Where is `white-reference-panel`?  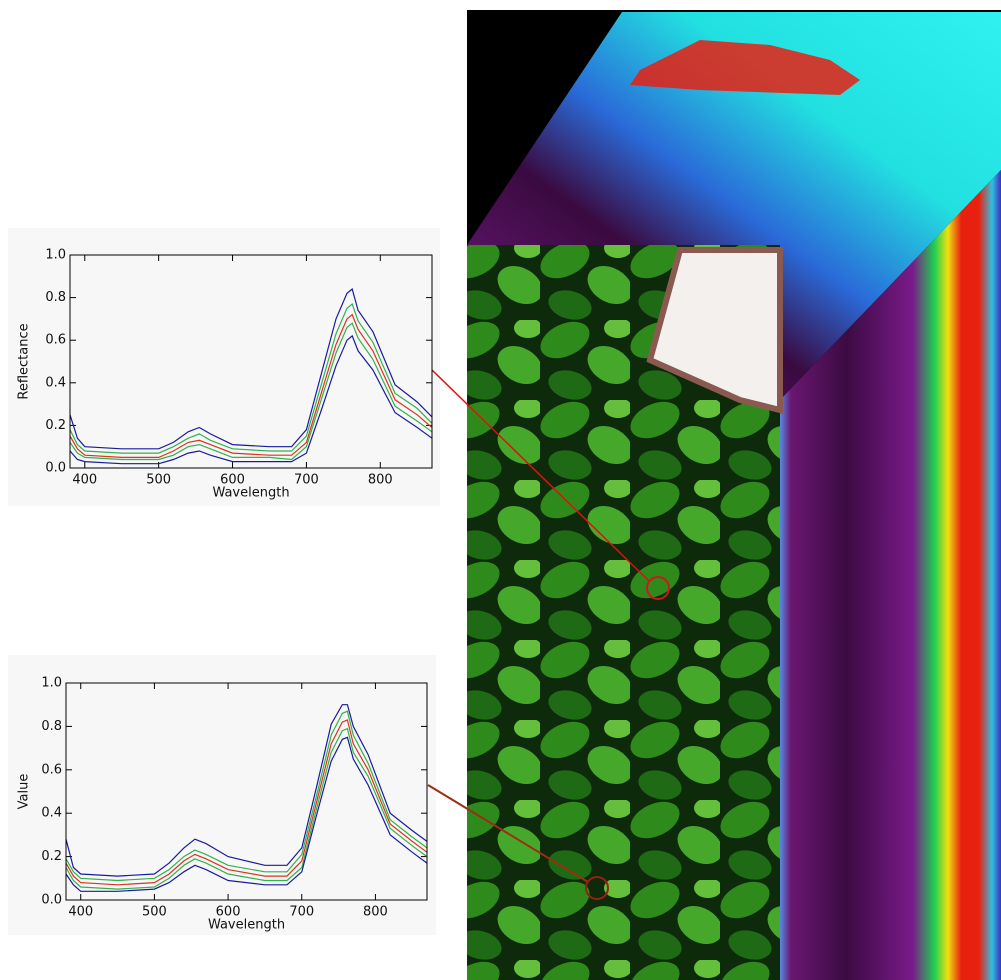
white-reference-panel is located at coordinates (714, 330).